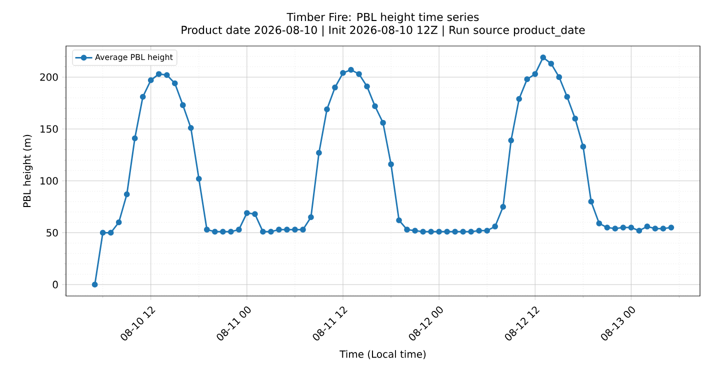 This screenshot has height=390, width=710. Describe the element at coordinates (383, 31) in the screenshot. I see `chart-subtitle: Product date 2026-08-10 | Init 2026-08-10 12Z | Run source product_date` at that location.